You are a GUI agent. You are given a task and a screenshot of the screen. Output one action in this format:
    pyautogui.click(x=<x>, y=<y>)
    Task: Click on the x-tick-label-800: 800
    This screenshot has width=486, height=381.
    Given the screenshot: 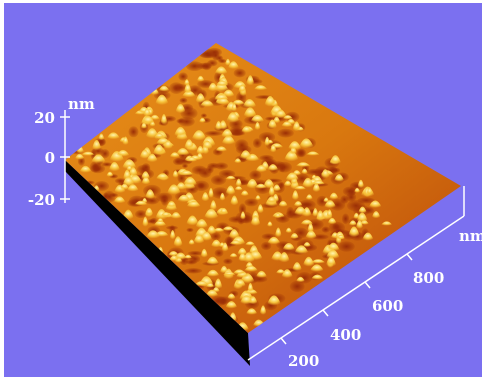 What is the action you would take?
    pyautogui.click(x=428, y=278)
    